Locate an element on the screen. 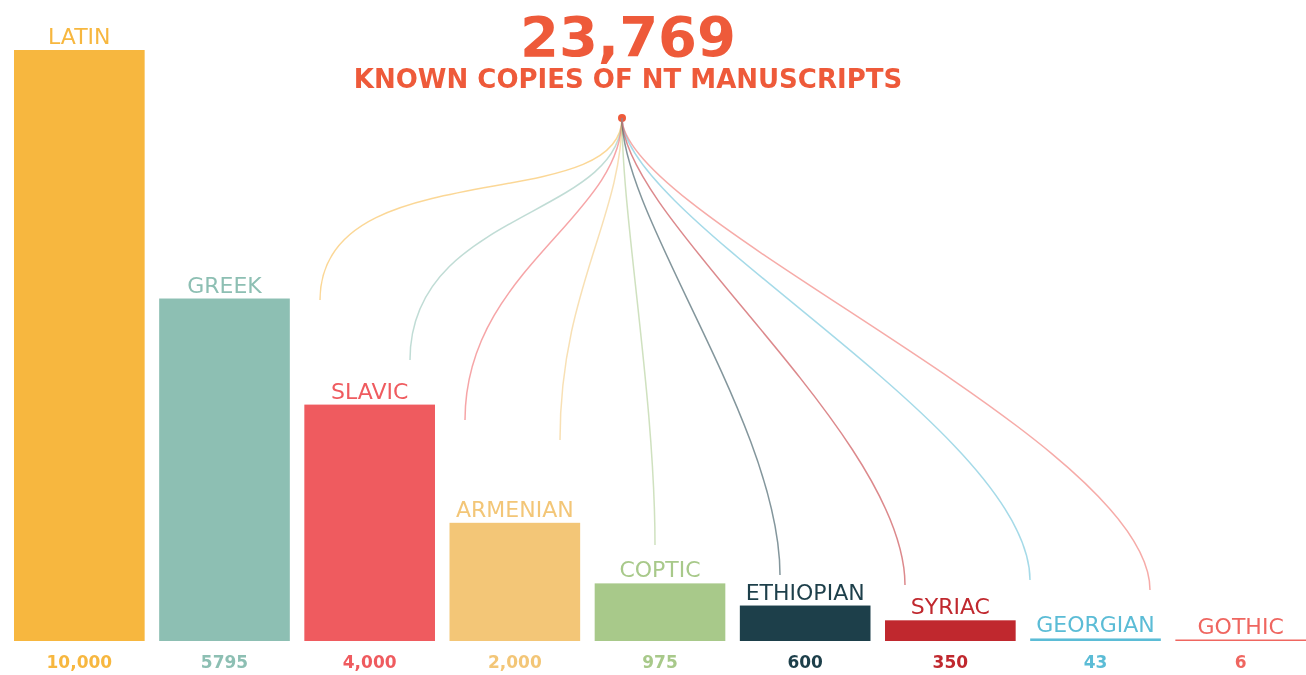 This screenshot has height=675, width=1306. x-tick-label: GREEK is located at coordinates (225, 285).